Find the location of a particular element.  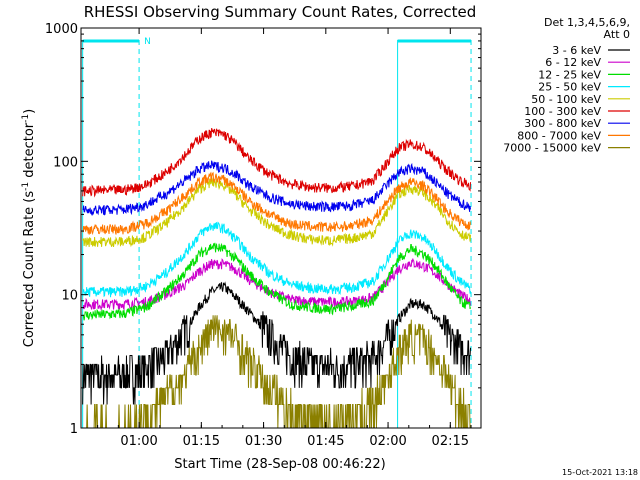

y-tick-label: 1 is located at coordinates (74, 429).